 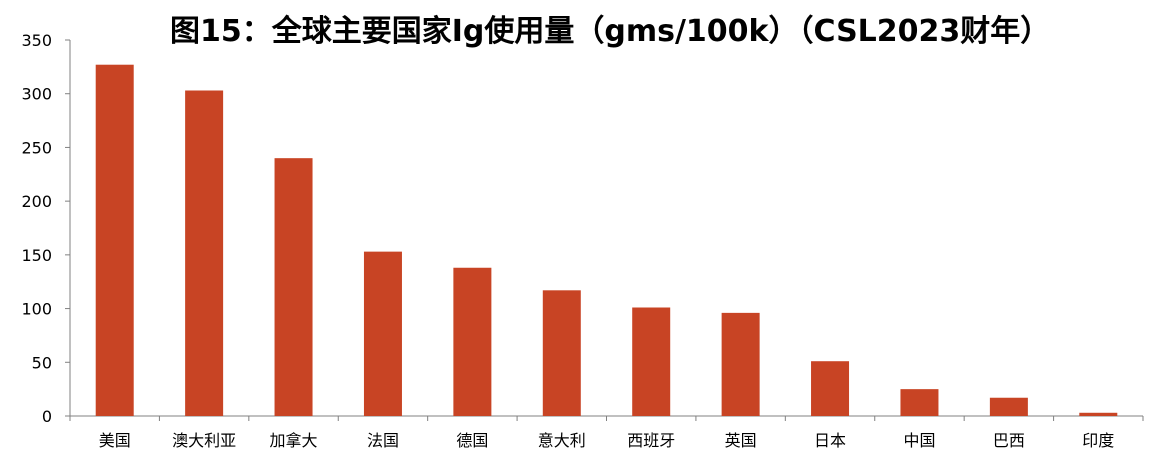 I want to click on x-category-label: 日本, so click(x=830, y=440).